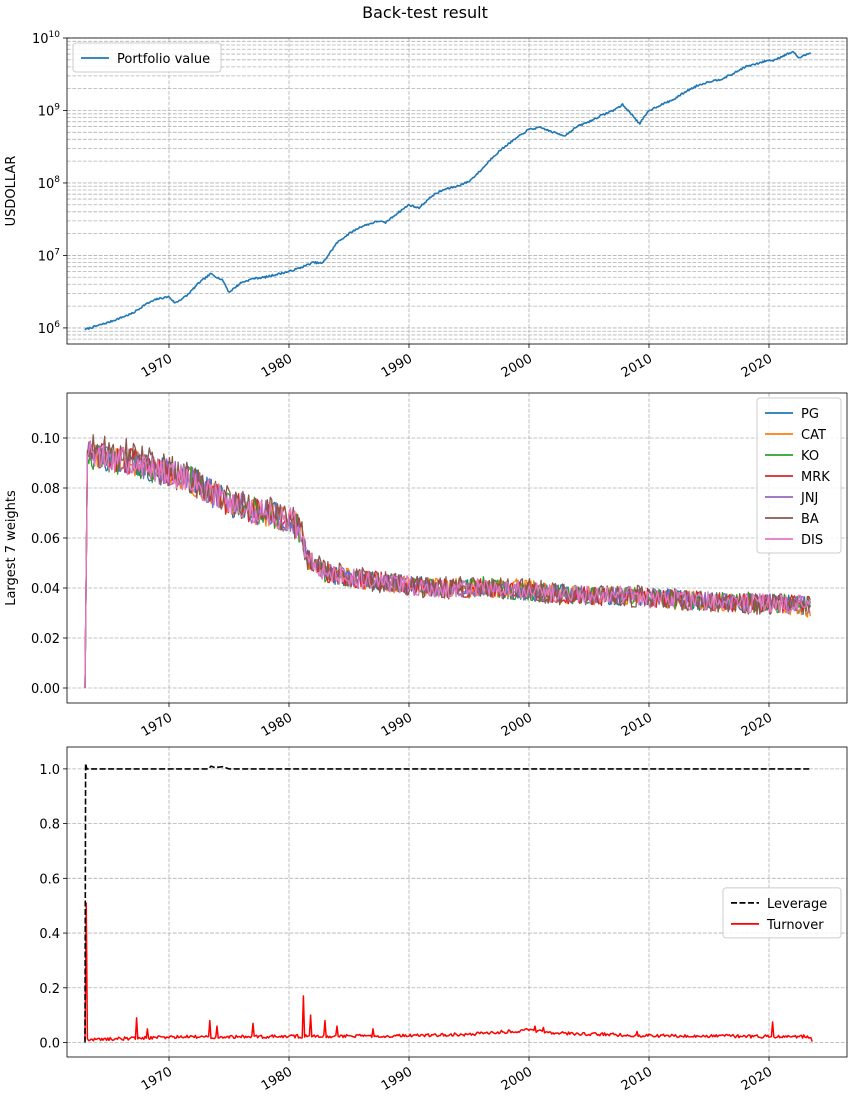  I want to click on legend-label: PG, so click(810, 414).